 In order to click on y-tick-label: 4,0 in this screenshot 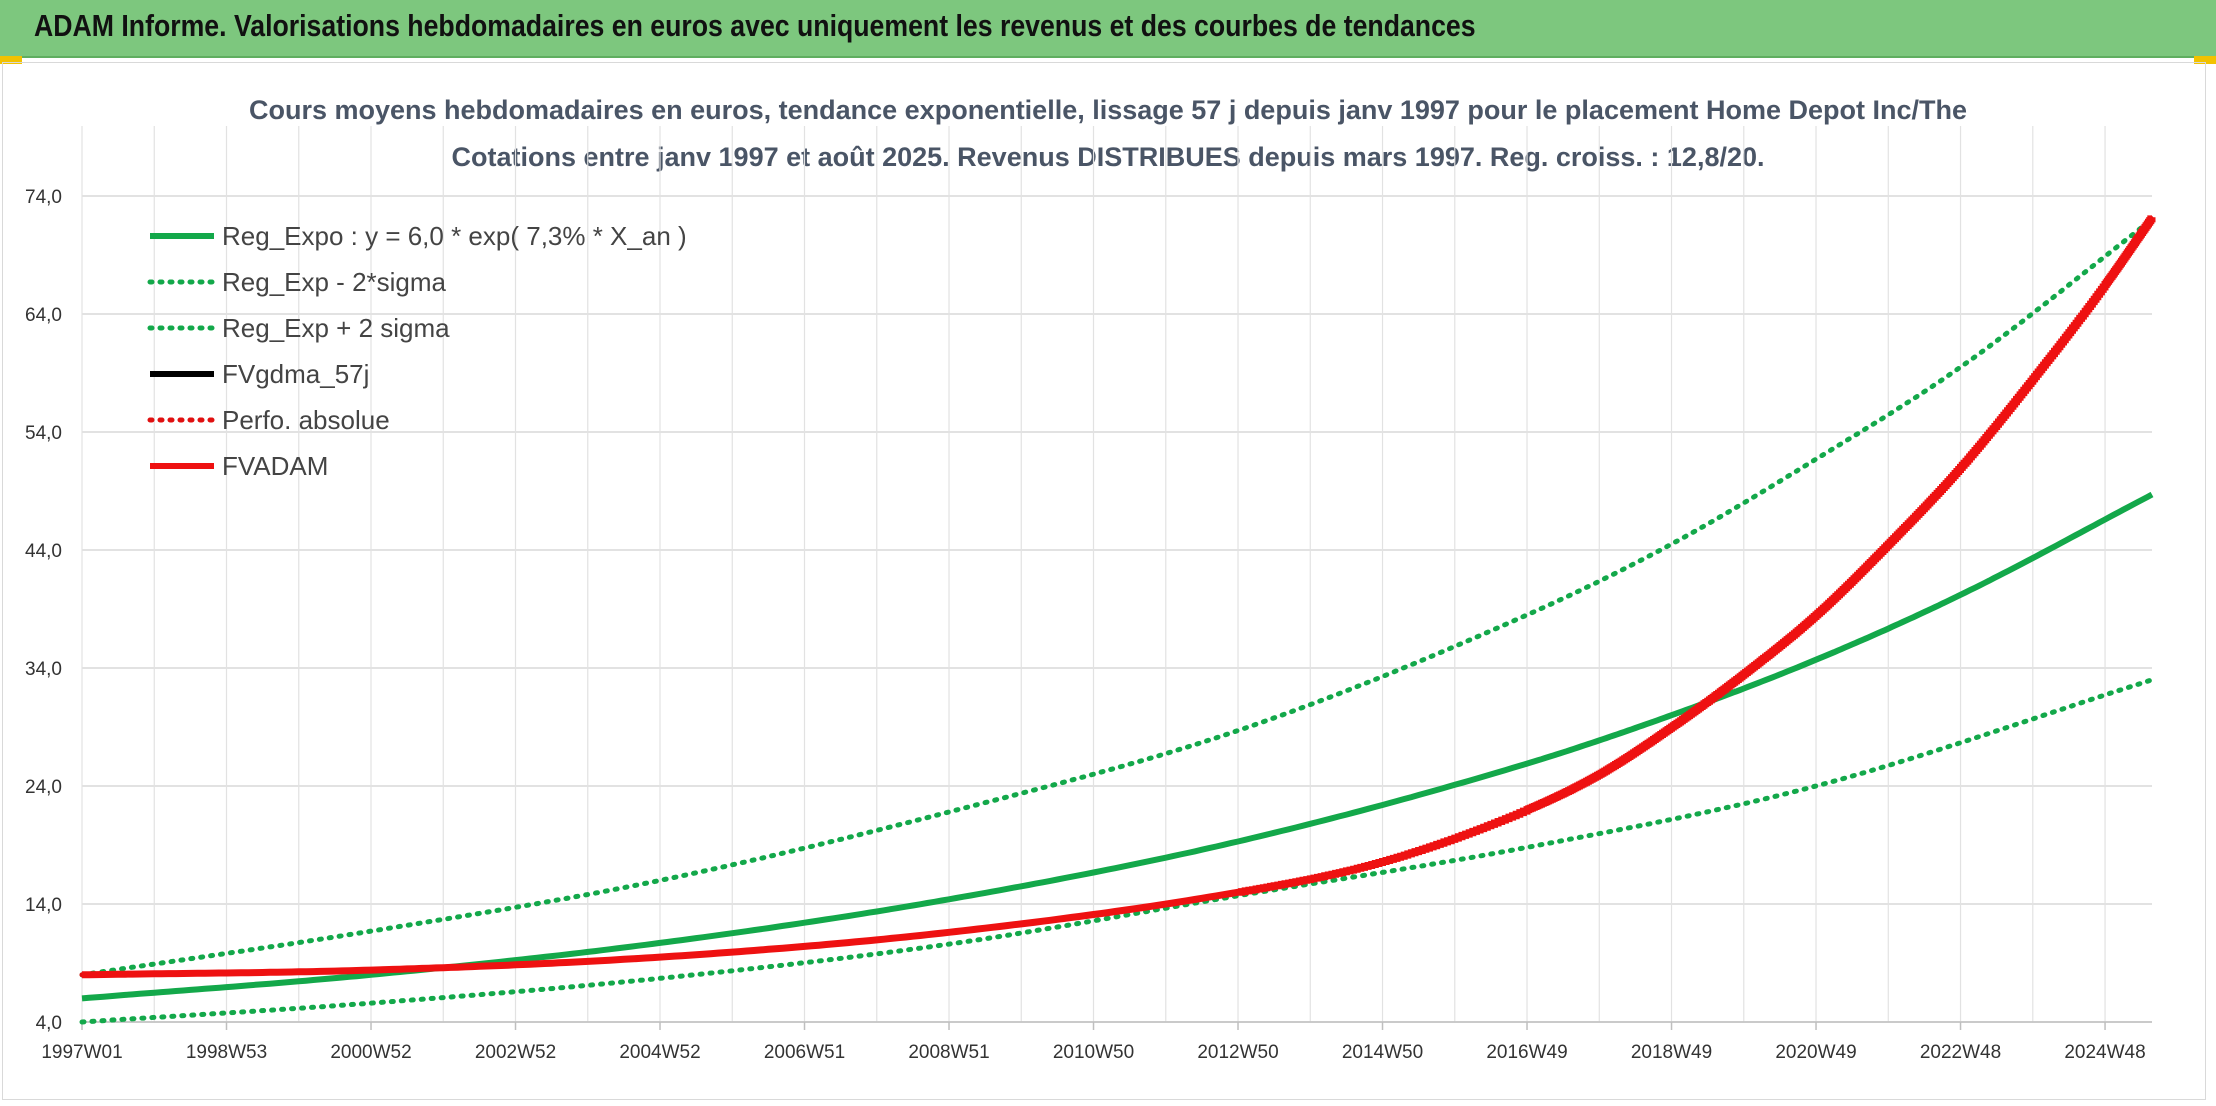, I will do `click(49, 1023)`.